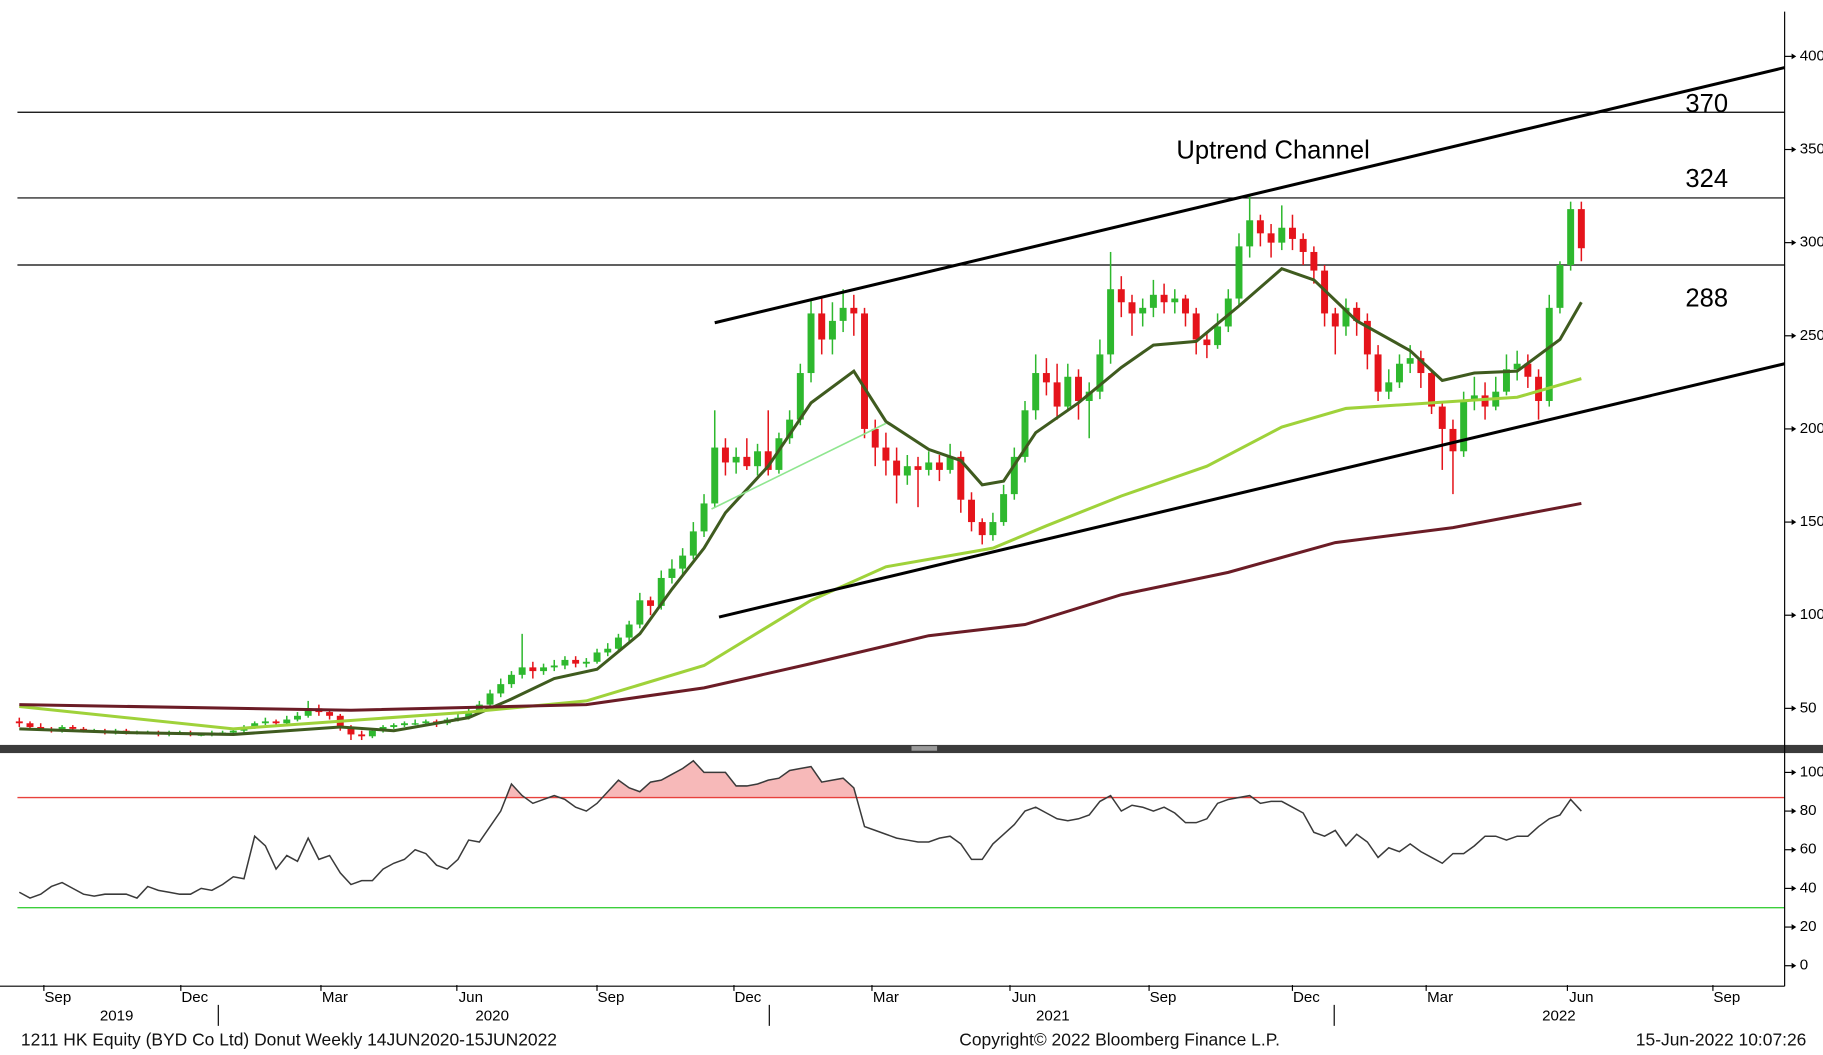  I want to click on y-tick-label: 200, so click(1811, 428).